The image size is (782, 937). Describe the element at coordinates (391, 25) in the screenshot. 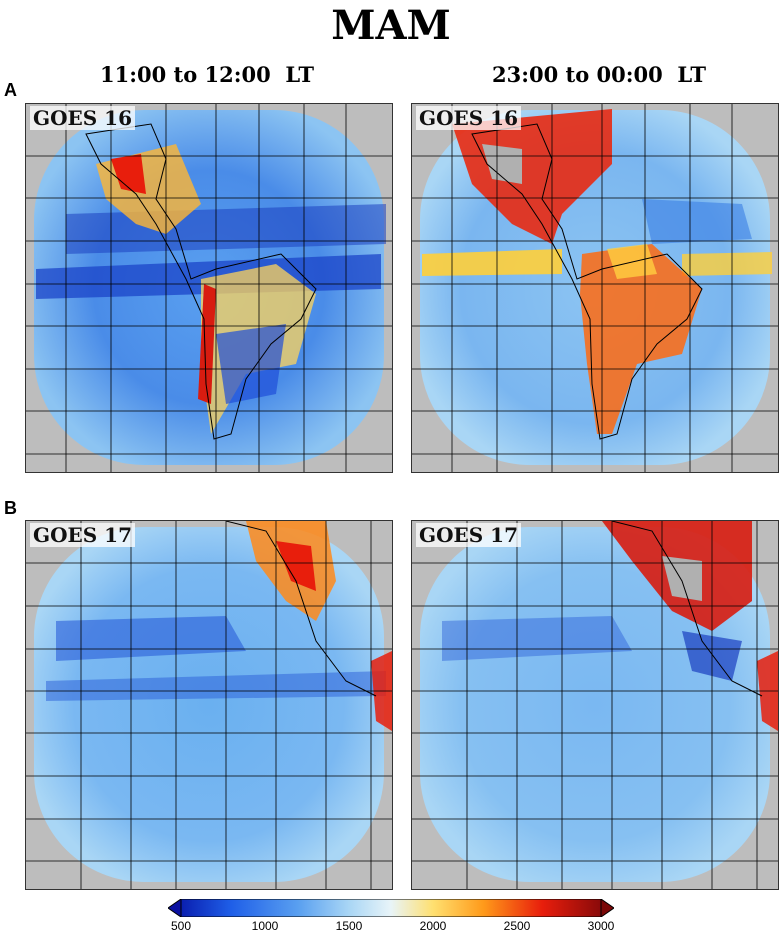

I see `figure-title: MAM` at that location.